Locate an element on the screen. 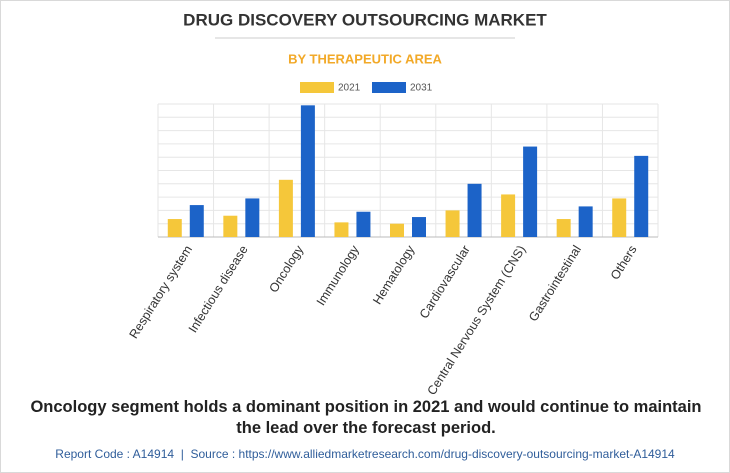 This screenshot has width=730, height=473. x-tick-label: Gastrointestinal is located at coordinates (555, 283).